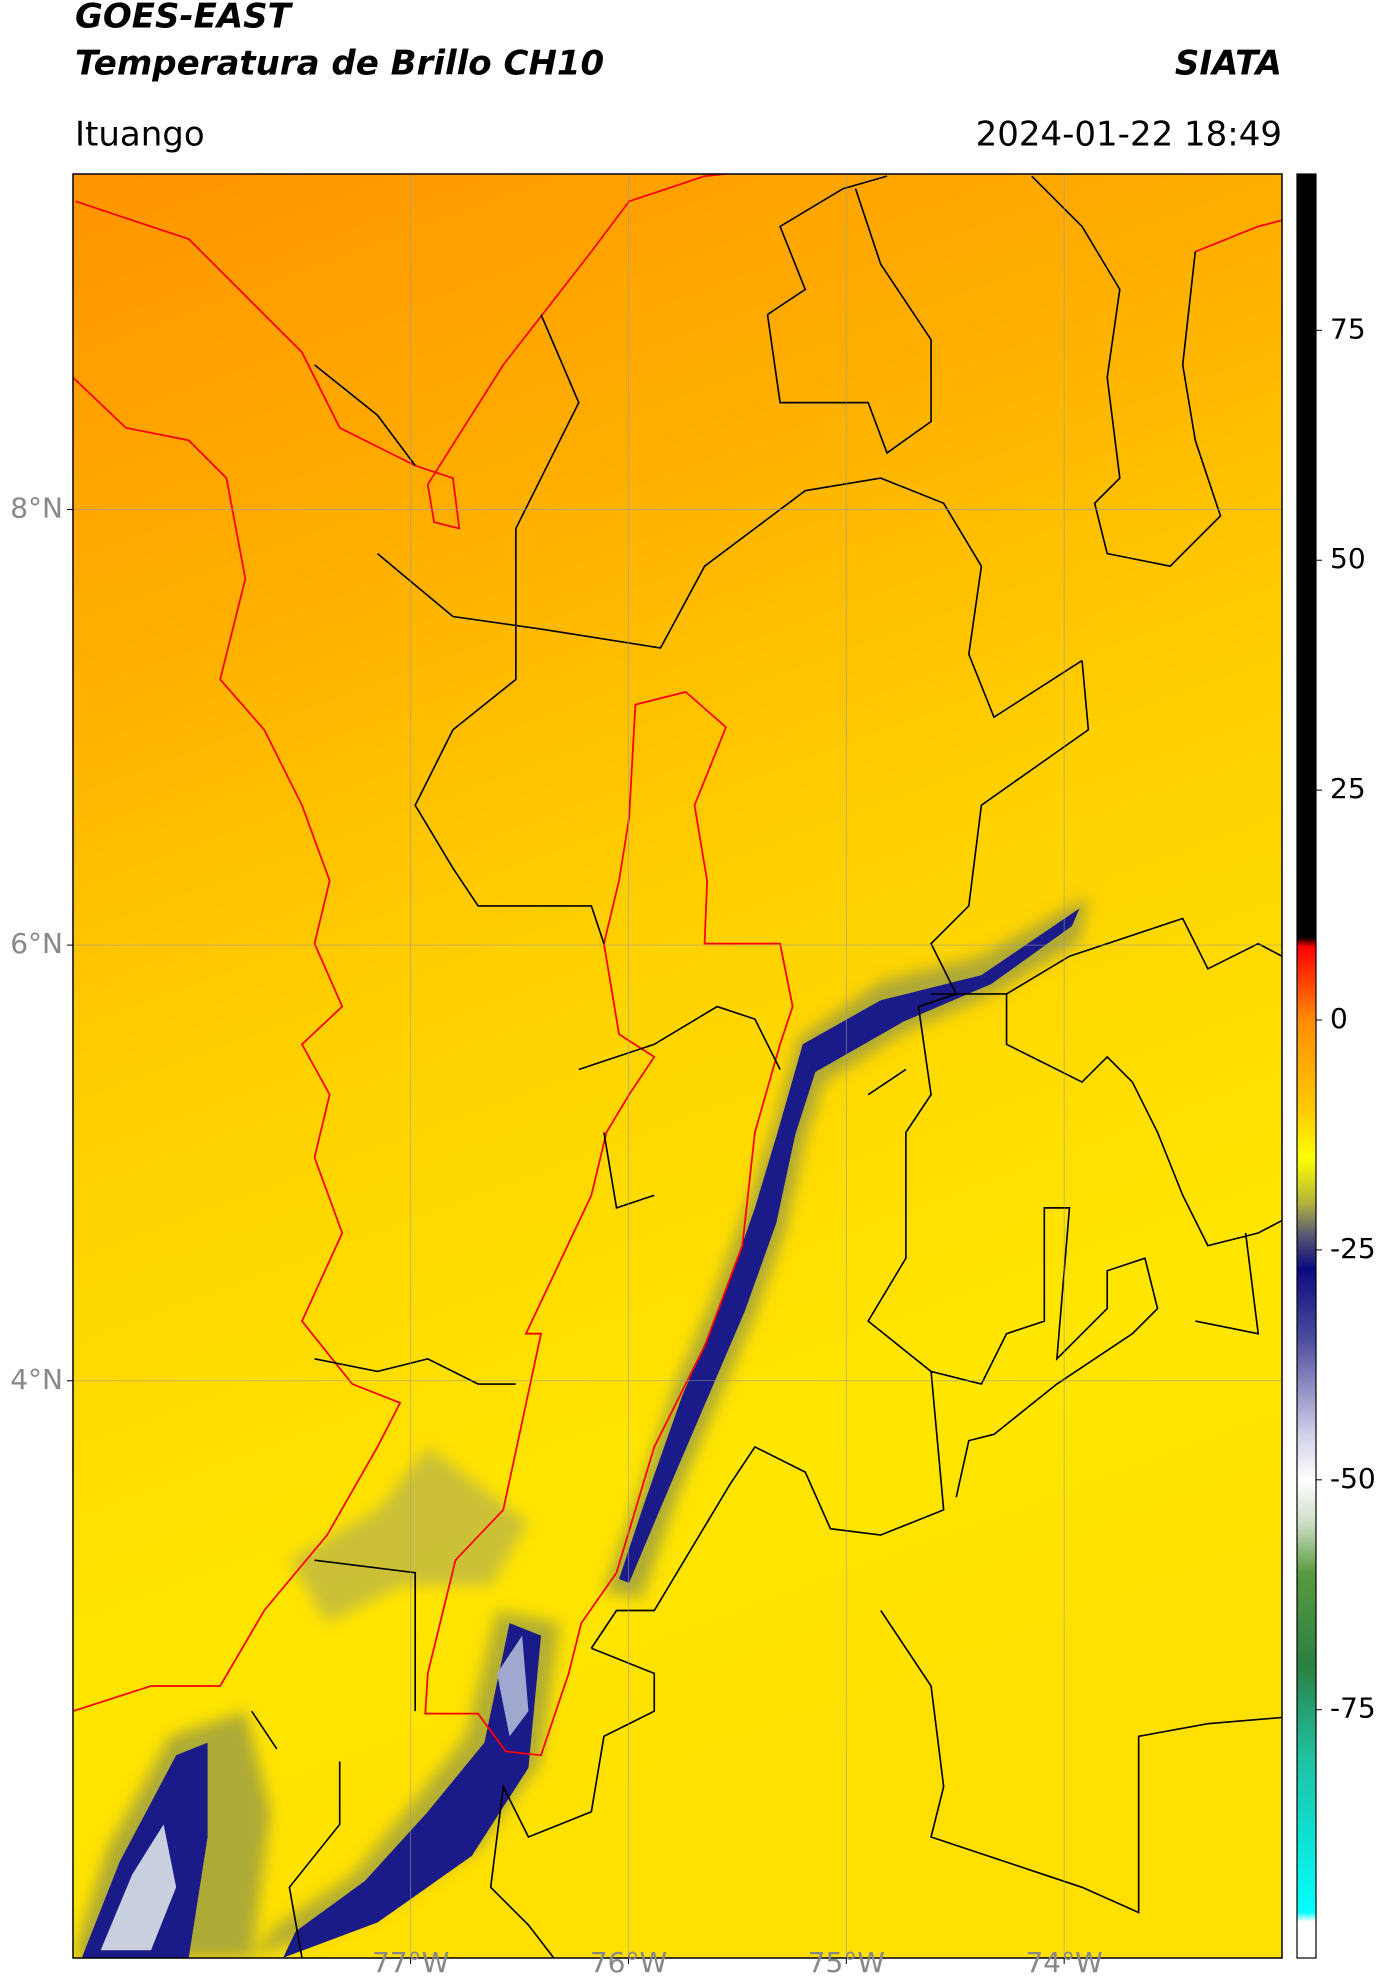 The width and height of the screenshot is (1384, 1981). Describe the element at coordinates (1353, 1248) in the screenshot. I see `colorbar-tick-label: -25` at that location.